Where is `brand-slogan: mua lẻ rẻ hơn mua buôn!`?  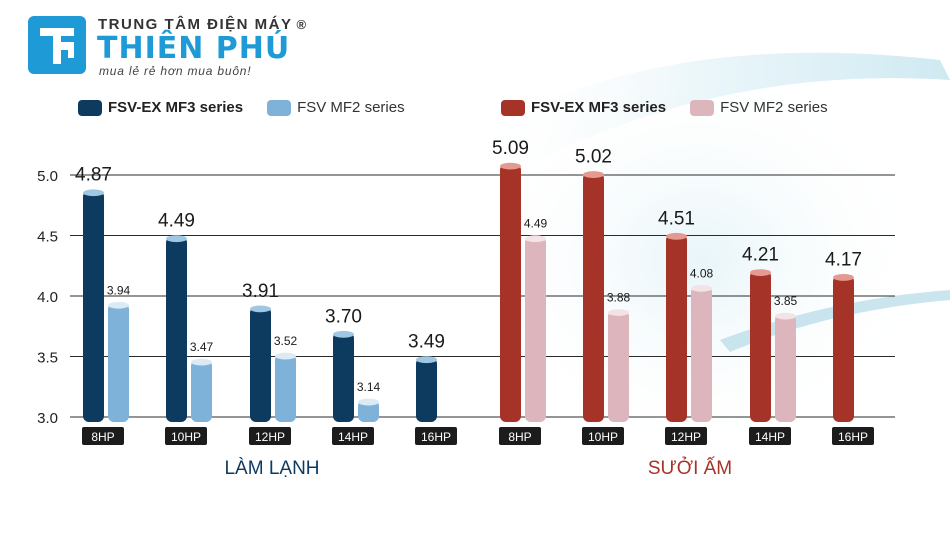 brand-slogan: mua lẻ rẻ hơn mua buôn! is located at coordinates (175, 71).